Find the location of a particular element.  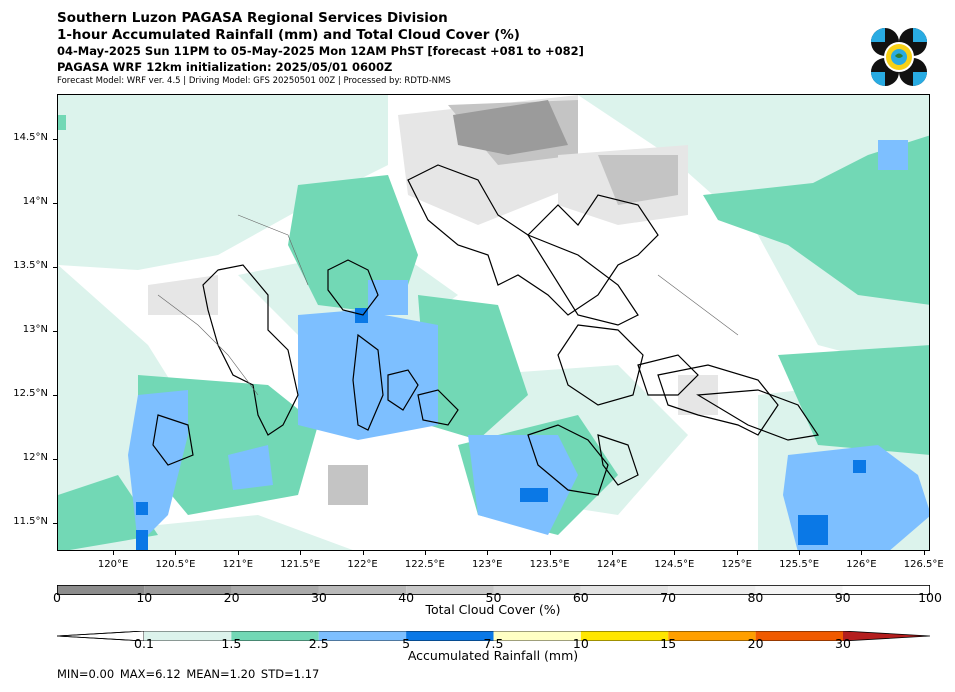

colorbar-tick-label: 15 is located at coordinates (668, 643).